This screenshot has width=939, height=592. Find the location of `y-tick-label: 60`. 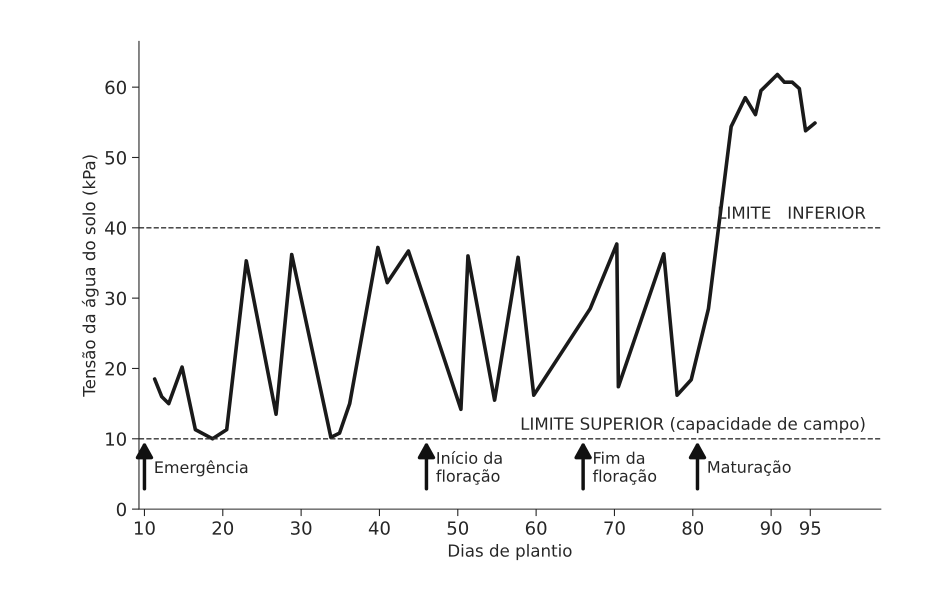

y-tick-label: 60 is located at coordinates (115, 87).